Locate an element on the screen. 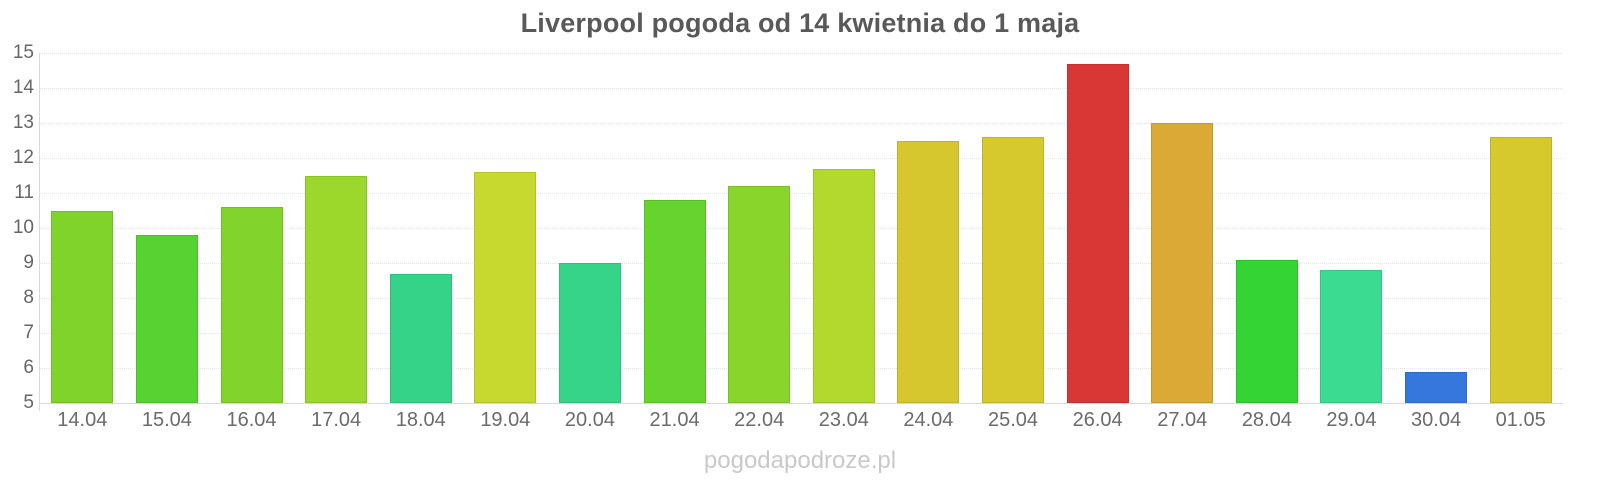  x-tick-label-01.05: 01.05 is located at coordinates (1520, 420).